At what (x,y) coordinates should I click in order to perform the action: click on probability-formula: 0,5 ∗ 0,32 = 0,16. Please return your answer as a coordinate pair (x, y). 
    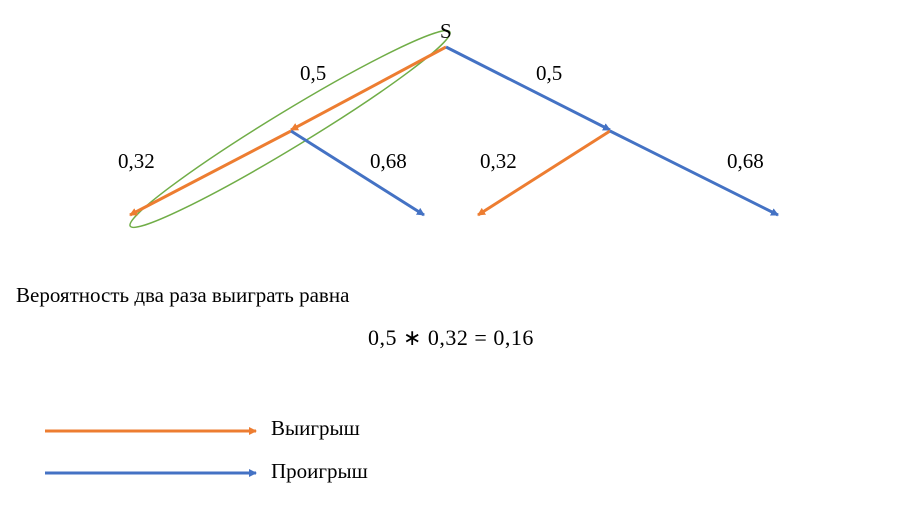
    Looking at the image, I should click on (451, 337).